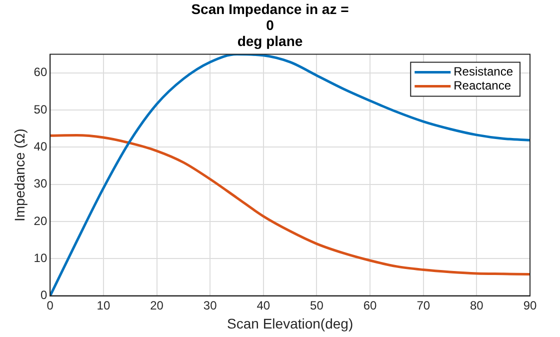 The height and width of the screenshot is (337, 560). Describe the element at coordinates (290, 323) in the screenshot. I see `x-axis-title: Scan Elevation(deg)` at that location.